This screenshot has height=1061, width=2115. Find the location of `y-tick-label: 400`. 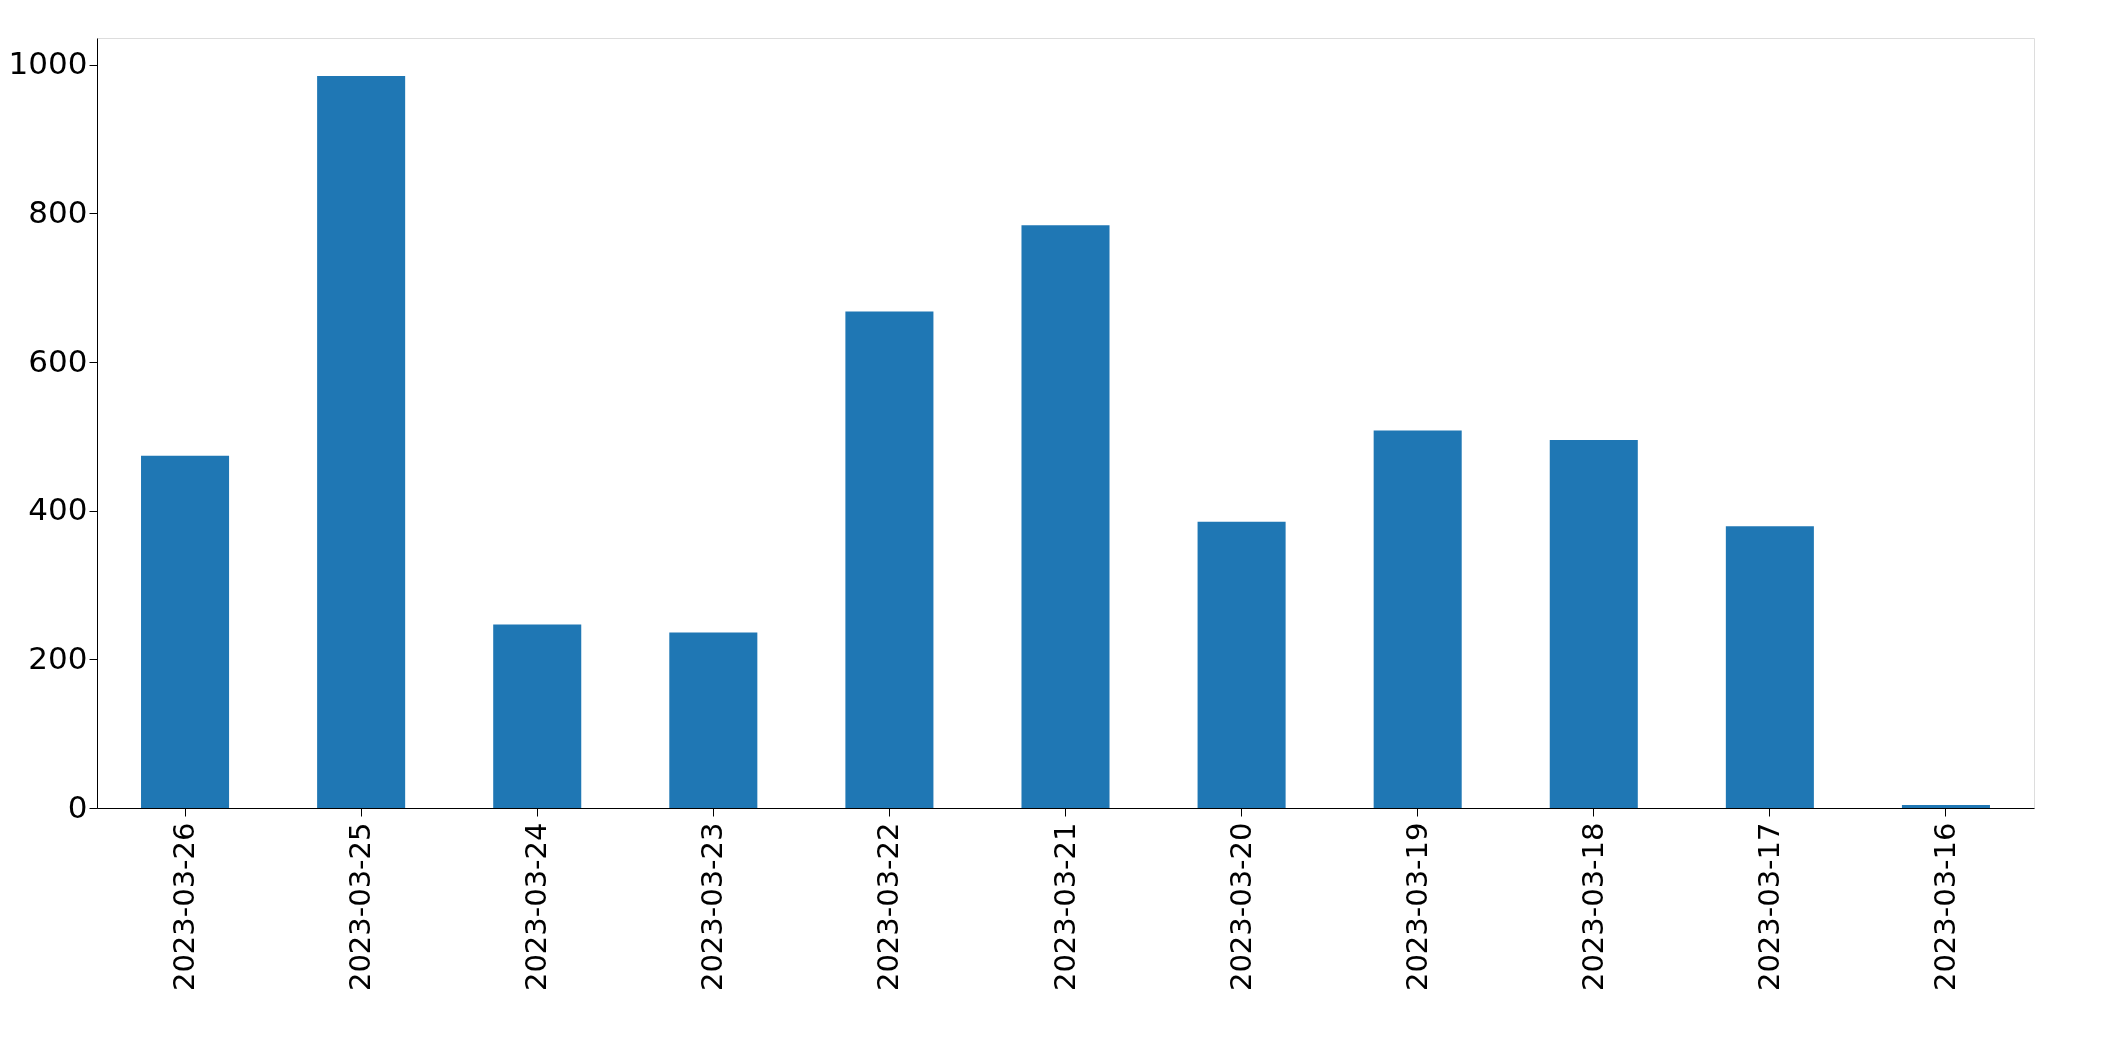

y-tick-label: 400 is located at coordinates (58, 509).